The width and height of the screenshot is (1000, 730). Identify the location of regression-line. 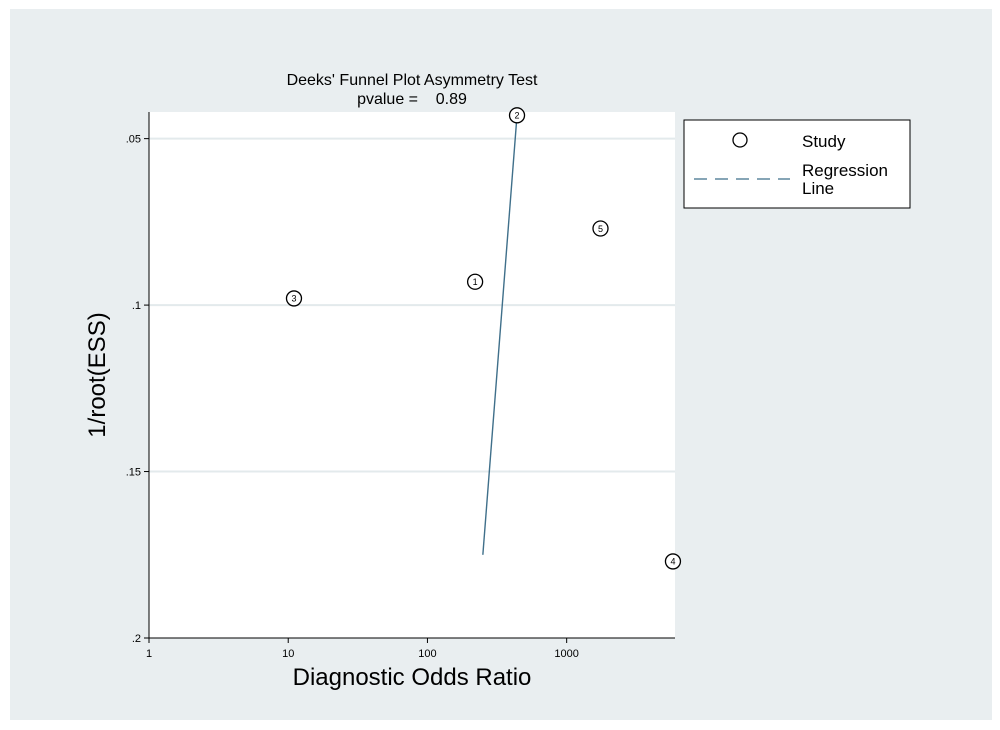
(500, 335).